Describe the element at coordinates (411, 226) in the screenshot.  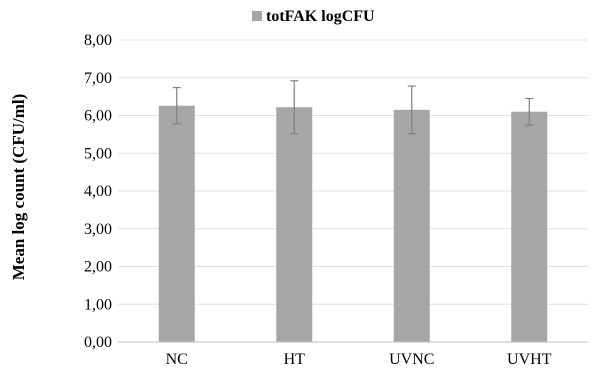
I see `bar-uvnc` at that location.